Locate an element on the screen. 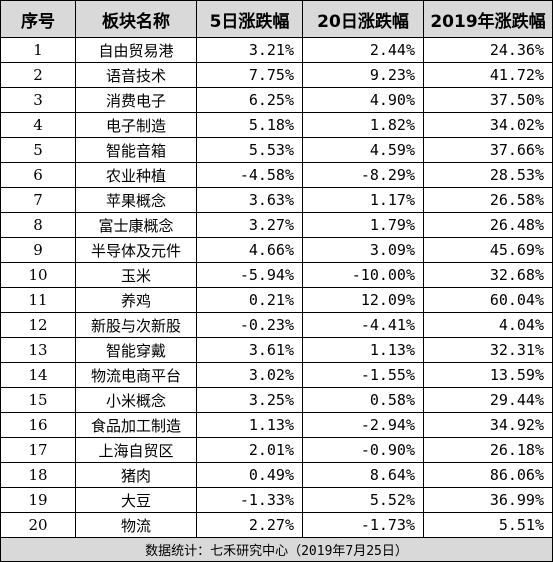 This screenshot has height=562, width=553. sector-name: 玉米 is located at coordinates (136, 275).